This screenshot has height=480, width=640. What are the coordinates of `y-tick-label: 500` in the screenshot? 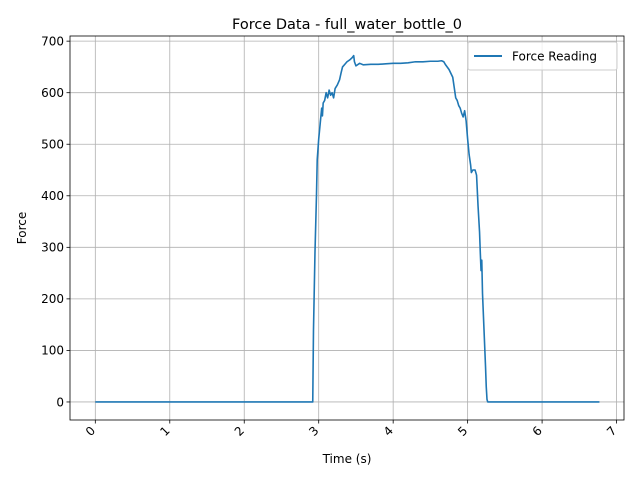 It's located at (52, 145).